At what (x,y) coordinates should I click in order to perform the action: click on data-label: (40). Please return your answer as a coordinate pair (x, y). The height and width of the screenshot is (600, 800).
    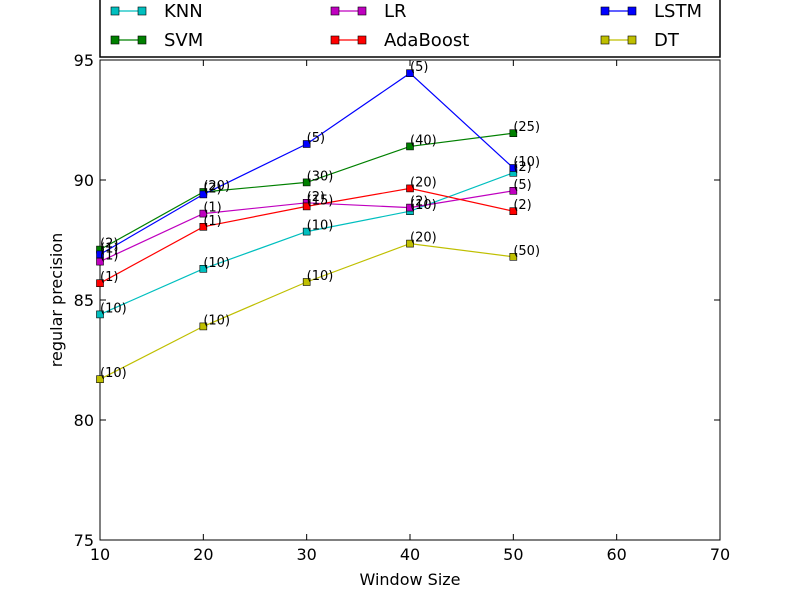
    Looking at the image, I should click on (423, 140).